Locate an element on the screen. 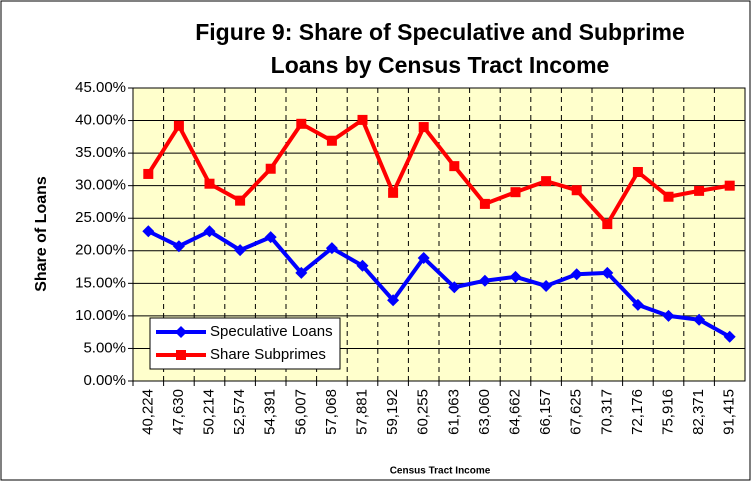 This screenshot has width=753, height=482. legend-label: Share Subprimes is located at coordinates (268, 354).